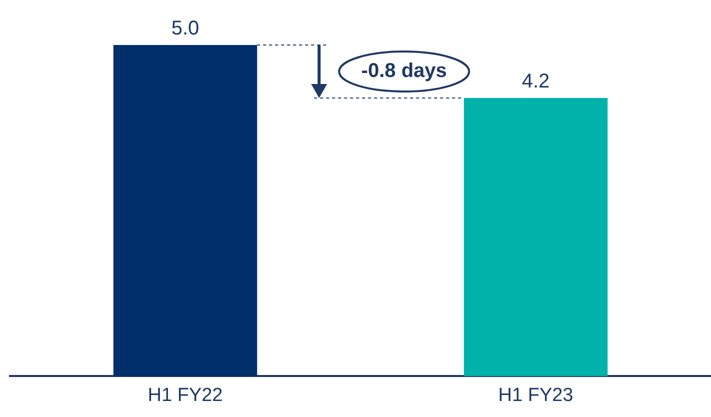 The image size is (711, 417). Describe the element at coordinates (185, 29) in the screenshot. I see `data-label: 5.0` at that location.